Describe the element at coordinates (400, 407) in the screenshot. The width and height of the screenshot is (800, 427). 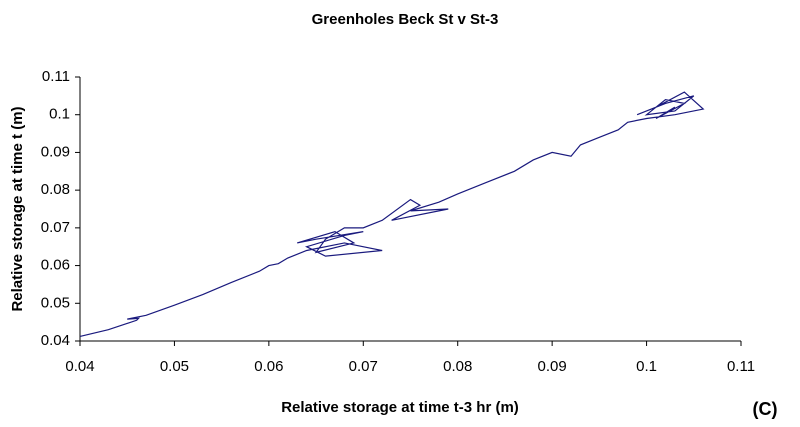
I see `x-axis-label: Relative storage at time t-3 hr (m)` at that location.